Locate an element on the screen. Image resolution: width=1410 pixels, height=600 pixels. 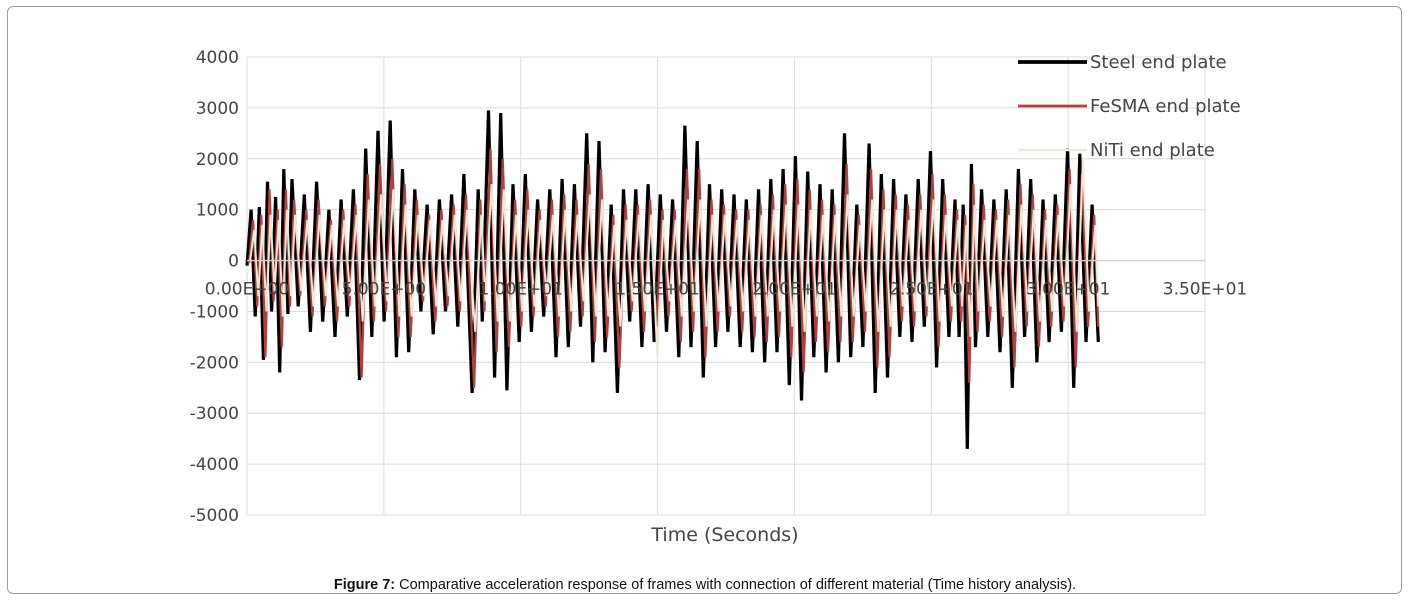
y-tick-label: -4000 is located at coordinates (214, 465).